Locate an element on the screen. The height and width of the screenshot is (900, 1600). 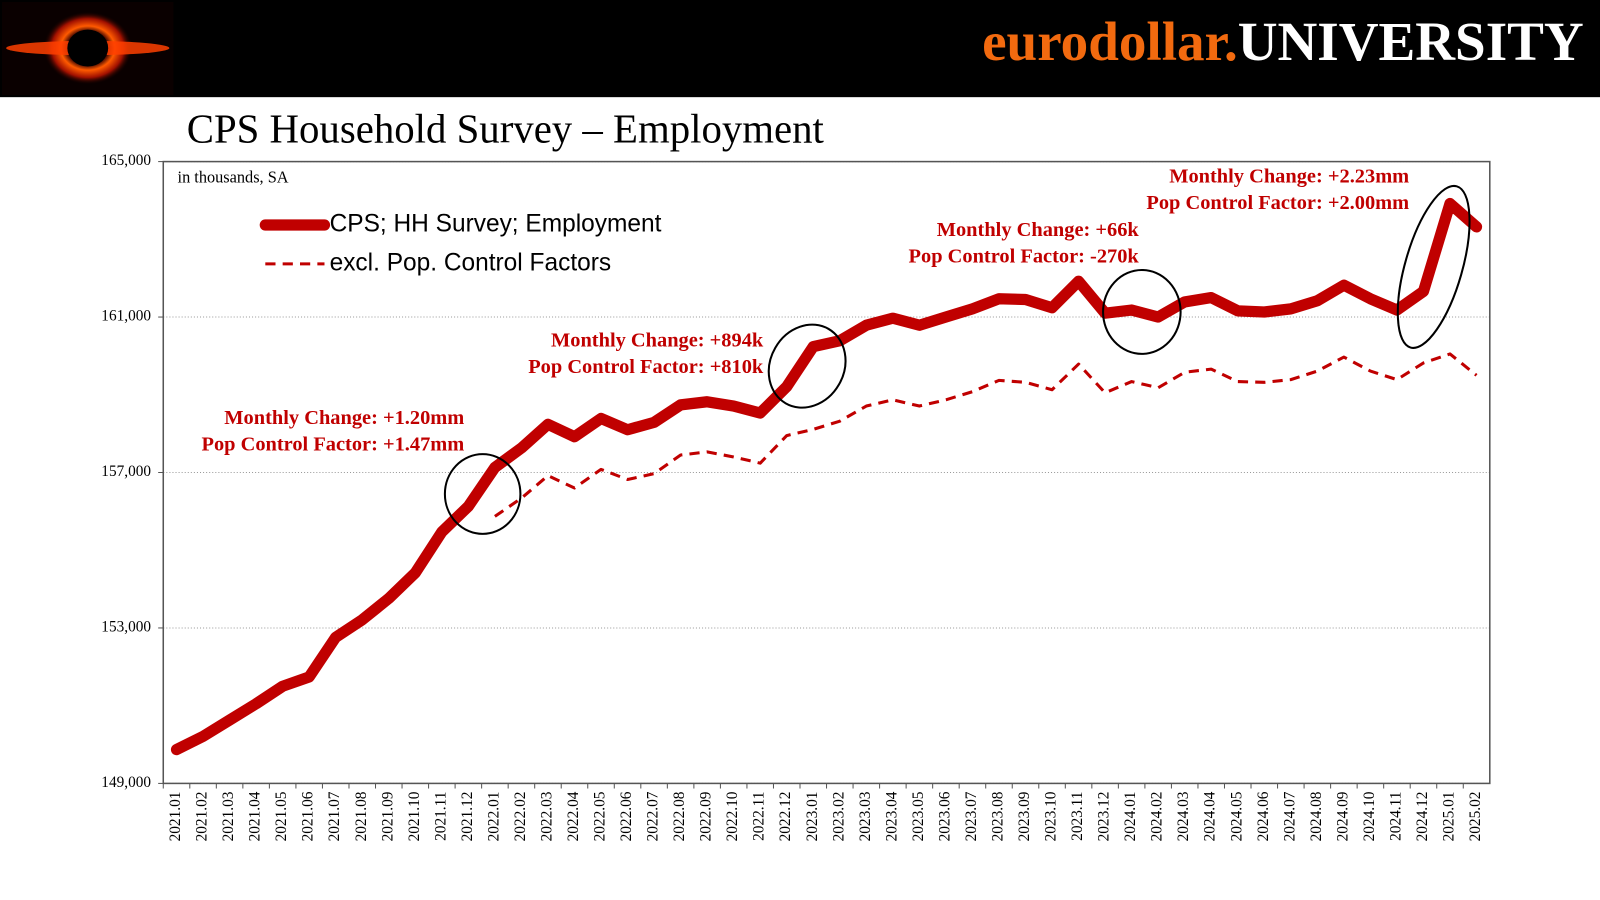
x-tick-label: 2021.06 is located at coordinates (308, 816).